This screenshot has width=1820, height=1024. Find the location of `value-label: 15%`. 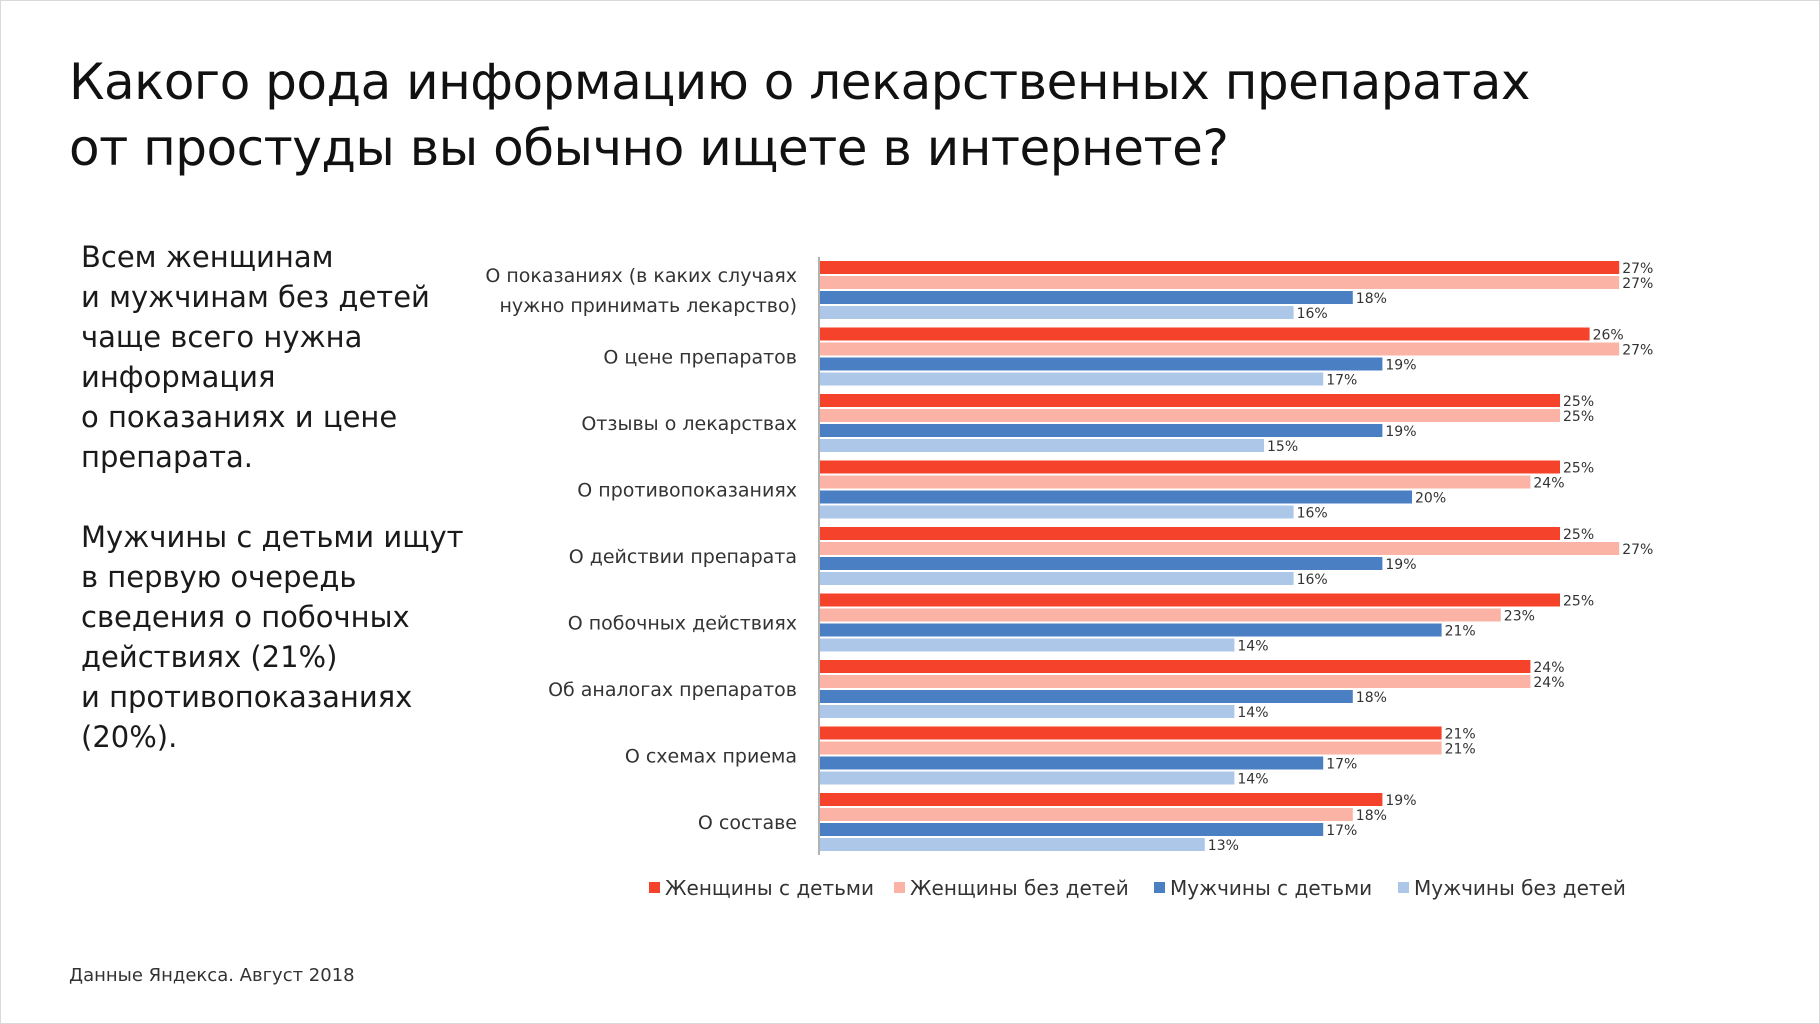

value-label: 15% is located at coordinates (1282, 447).